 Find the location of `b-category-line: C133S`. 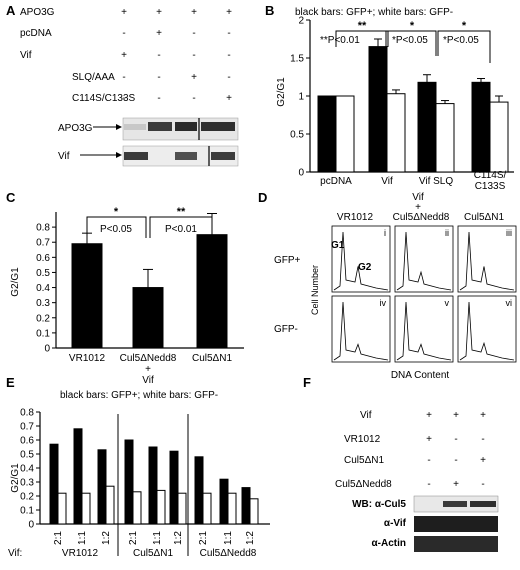

b-category-line: C133S is located at coordinates (490, 186).